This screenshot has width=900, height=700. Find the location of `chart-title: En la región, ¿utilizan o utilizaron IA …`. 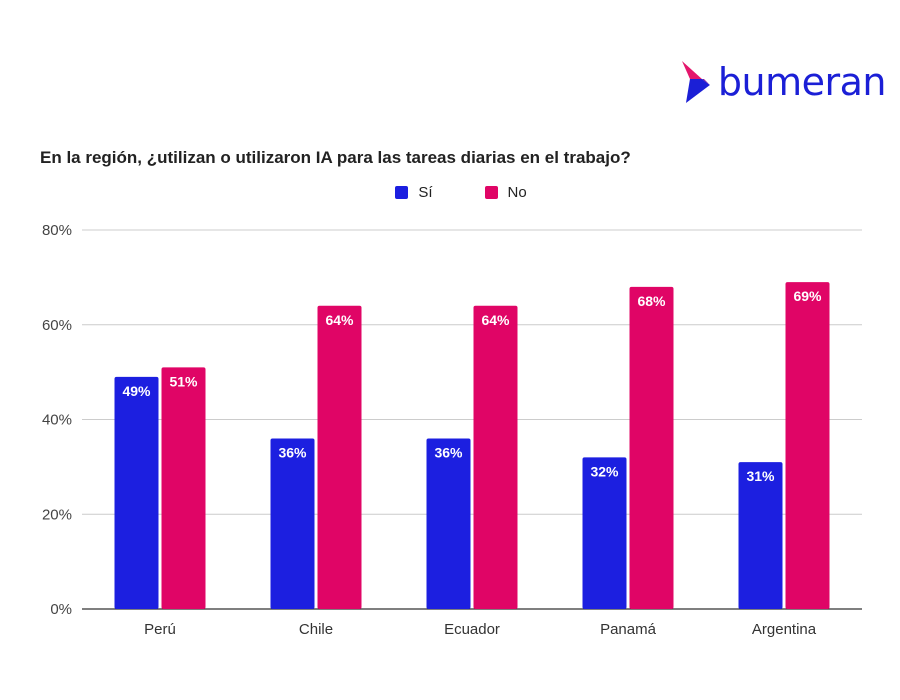

chart-title: En la región, ¿utilizan o utilizaron IA … is located at coordinates (335, 157).